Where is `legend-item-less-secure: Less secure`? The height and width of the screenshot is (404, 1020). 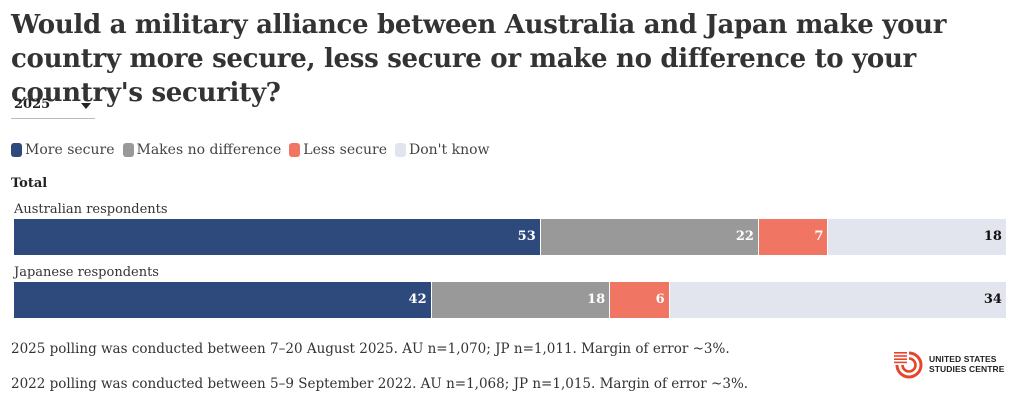
legend-item-less-secure: Less secure is located at coordinates (338, 150).